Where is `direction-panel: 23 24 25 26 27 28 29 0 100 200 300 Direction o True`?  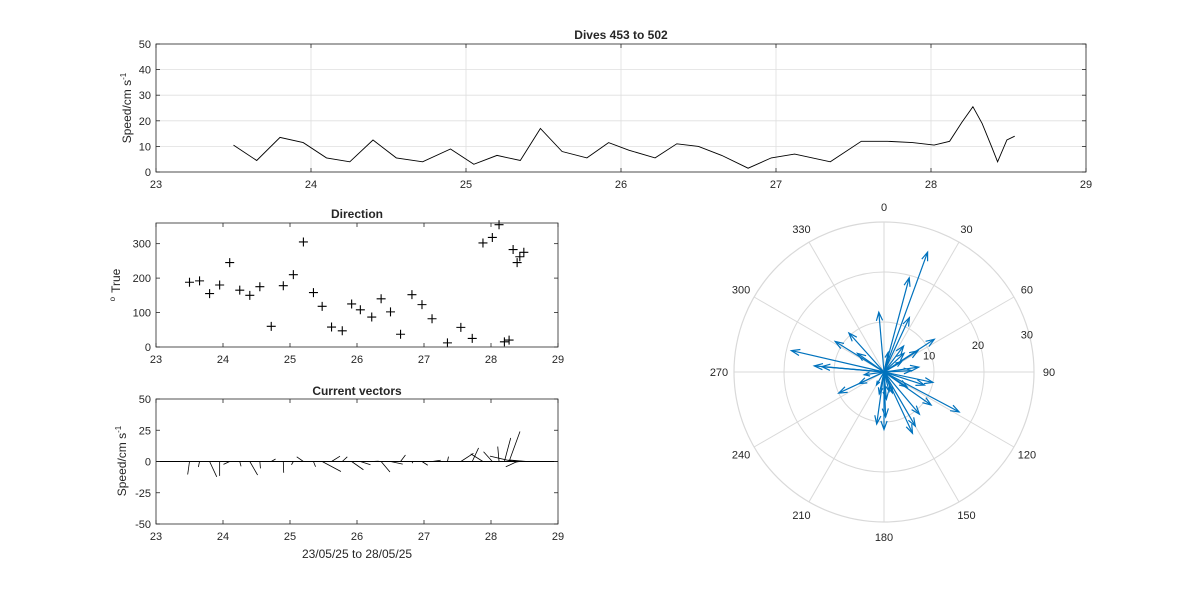 direction-panel: 23 24 25 26 27 28 29 0 100 200 300 Direction o True is located at coordinates (336, 286).